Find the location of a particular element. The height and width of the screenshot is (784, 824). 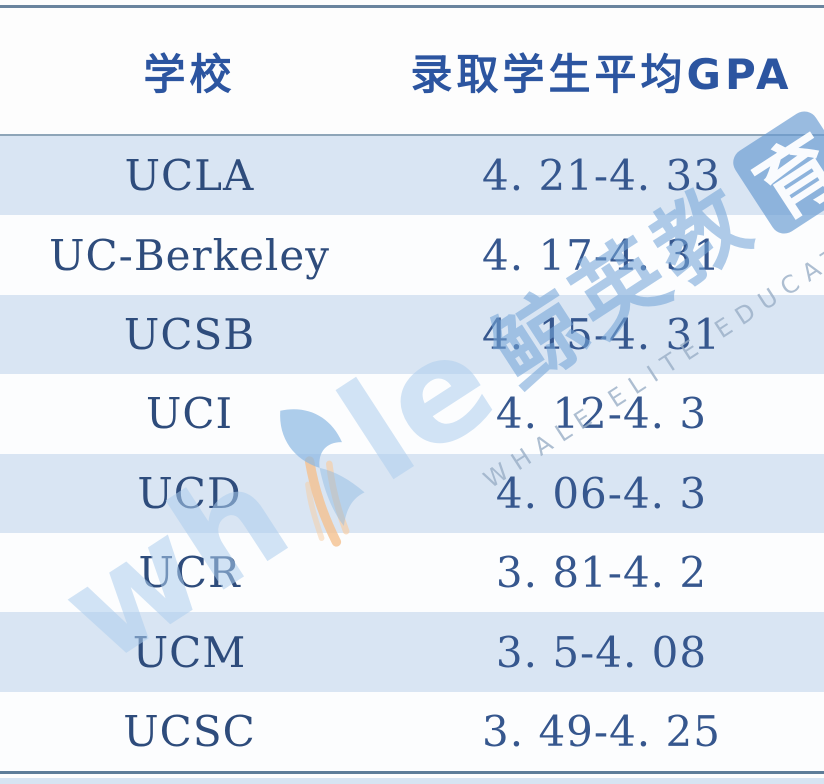

table-row: UCM 3. 5-4. 08 is located at coordinates (412, 652).